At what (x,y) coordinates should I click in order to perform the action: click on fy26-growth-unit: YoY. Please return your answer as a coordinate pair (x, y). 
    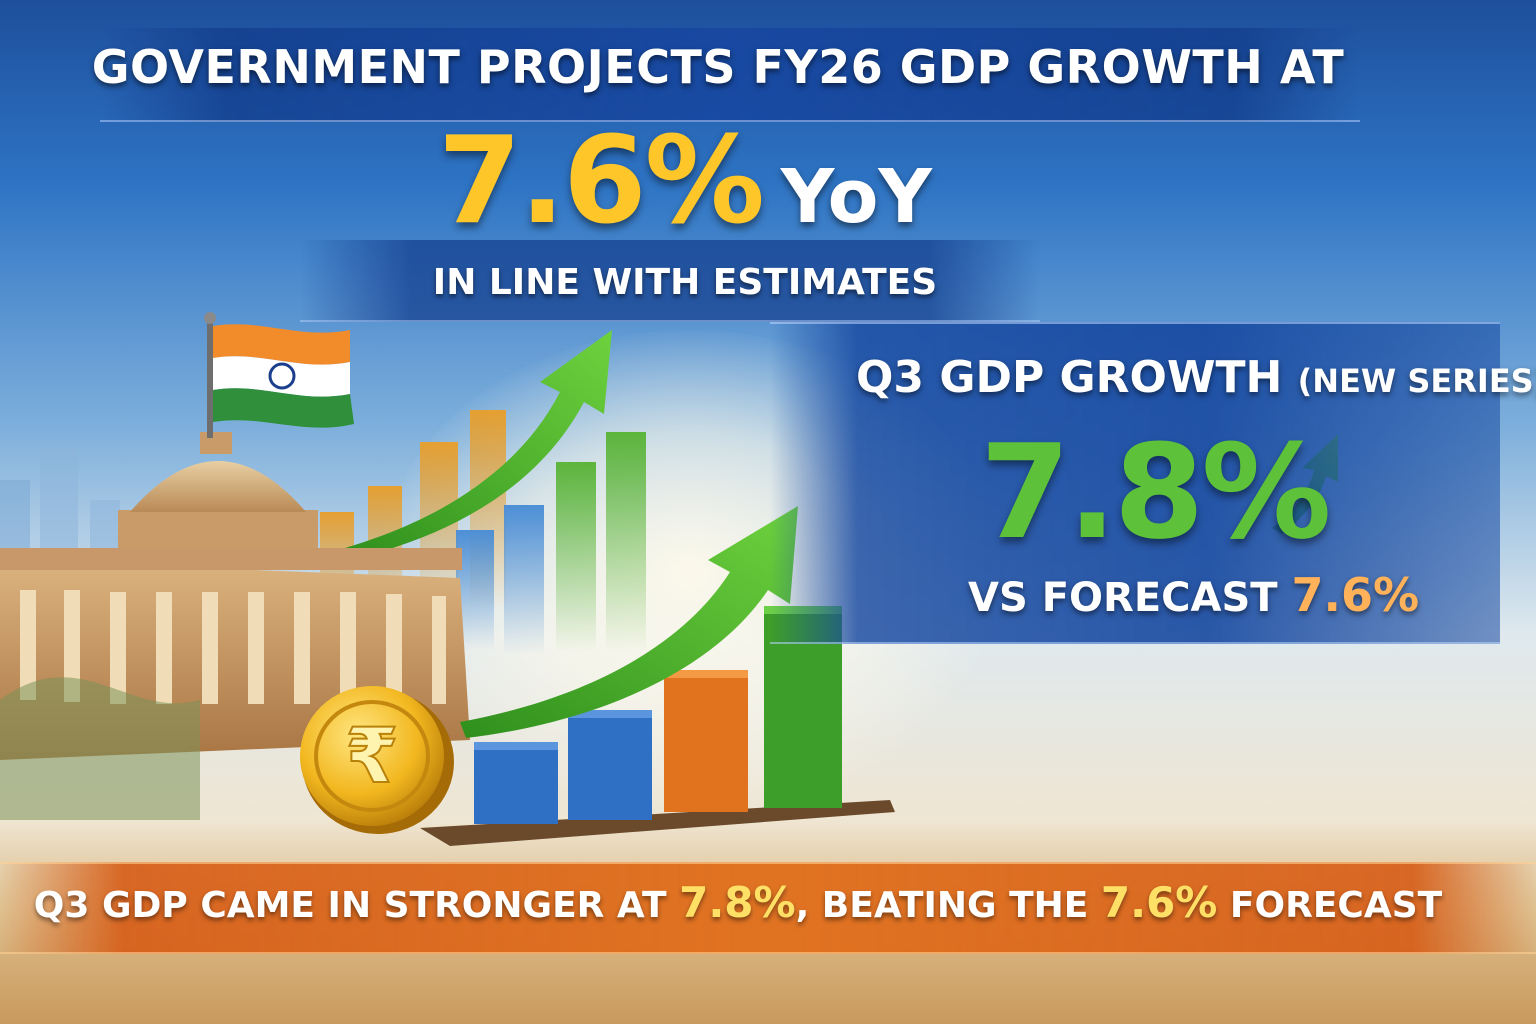
    Looking at the image, I should click on (856, 197).